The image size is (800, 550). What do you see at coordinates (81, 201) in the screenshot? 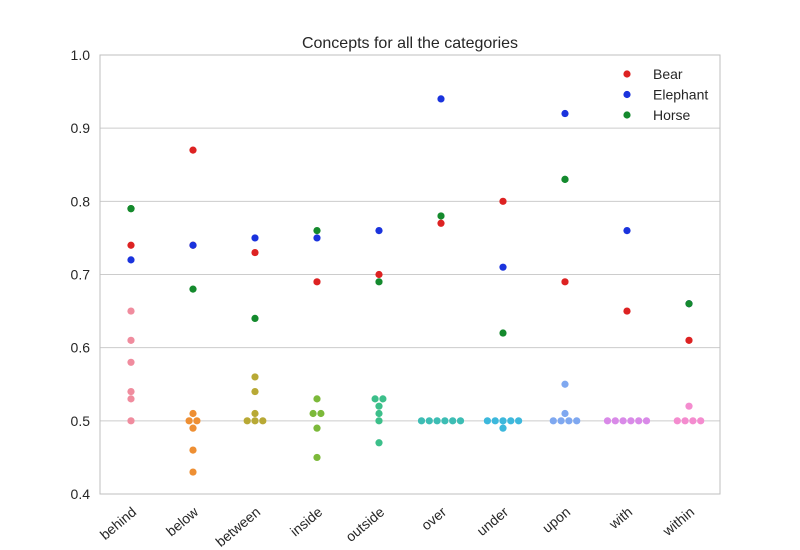
I see `y-tick-label: 0.8` at bounding box center [81, 201].